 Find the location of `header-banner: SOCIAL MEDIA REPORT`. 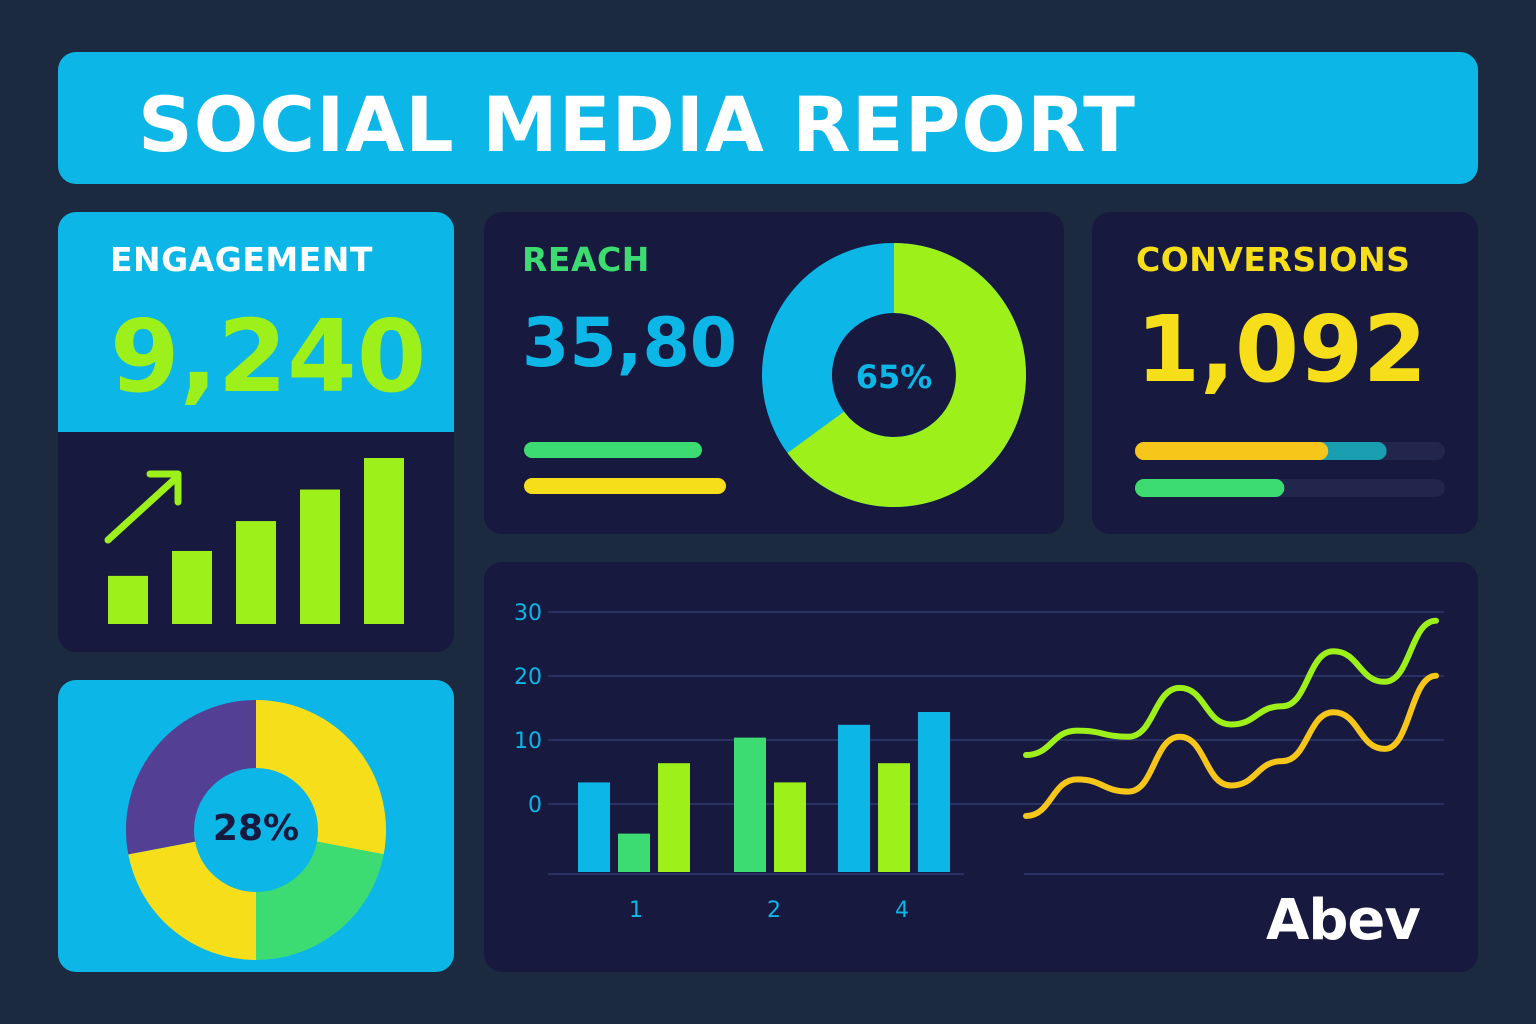

header-banner: SOCIAL MEDIA REPORT is located at coordinates (768, 118).